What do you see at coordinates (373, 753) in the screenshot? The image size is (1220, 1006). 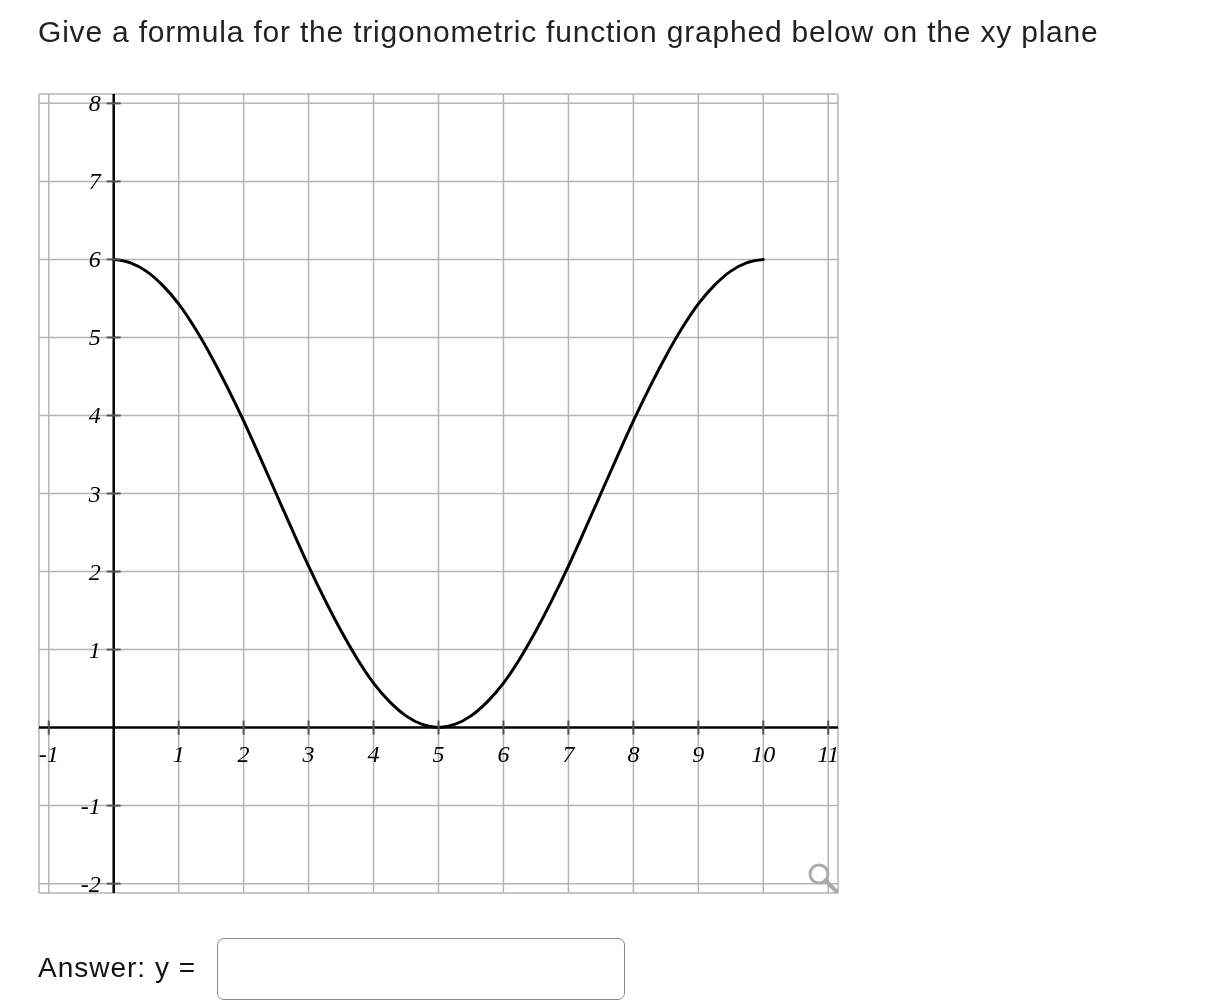 I see `x-tick-label: 4` at bounding box center [373, 753].